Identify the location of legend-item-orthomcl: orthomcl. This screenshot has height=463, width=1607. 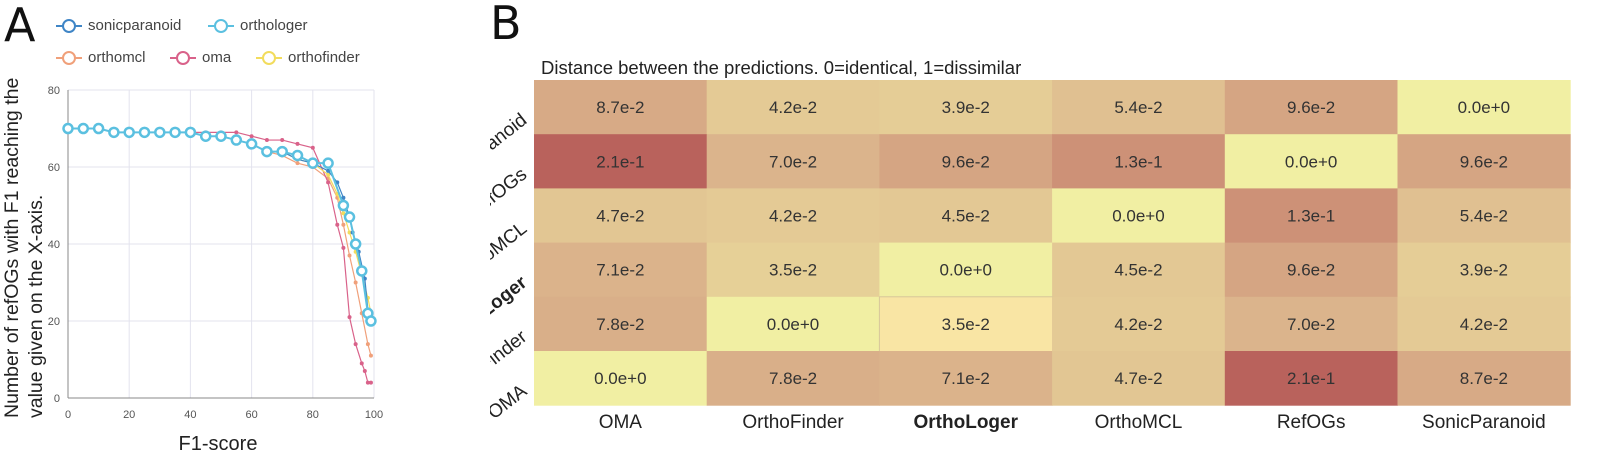
(101, 57).